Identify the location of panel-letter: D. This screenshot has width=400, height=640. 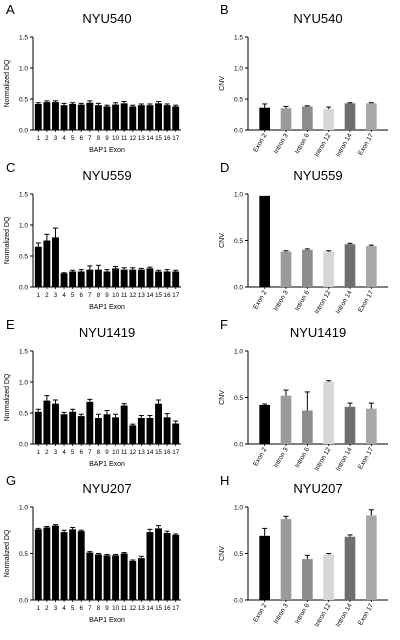
(224, 167).